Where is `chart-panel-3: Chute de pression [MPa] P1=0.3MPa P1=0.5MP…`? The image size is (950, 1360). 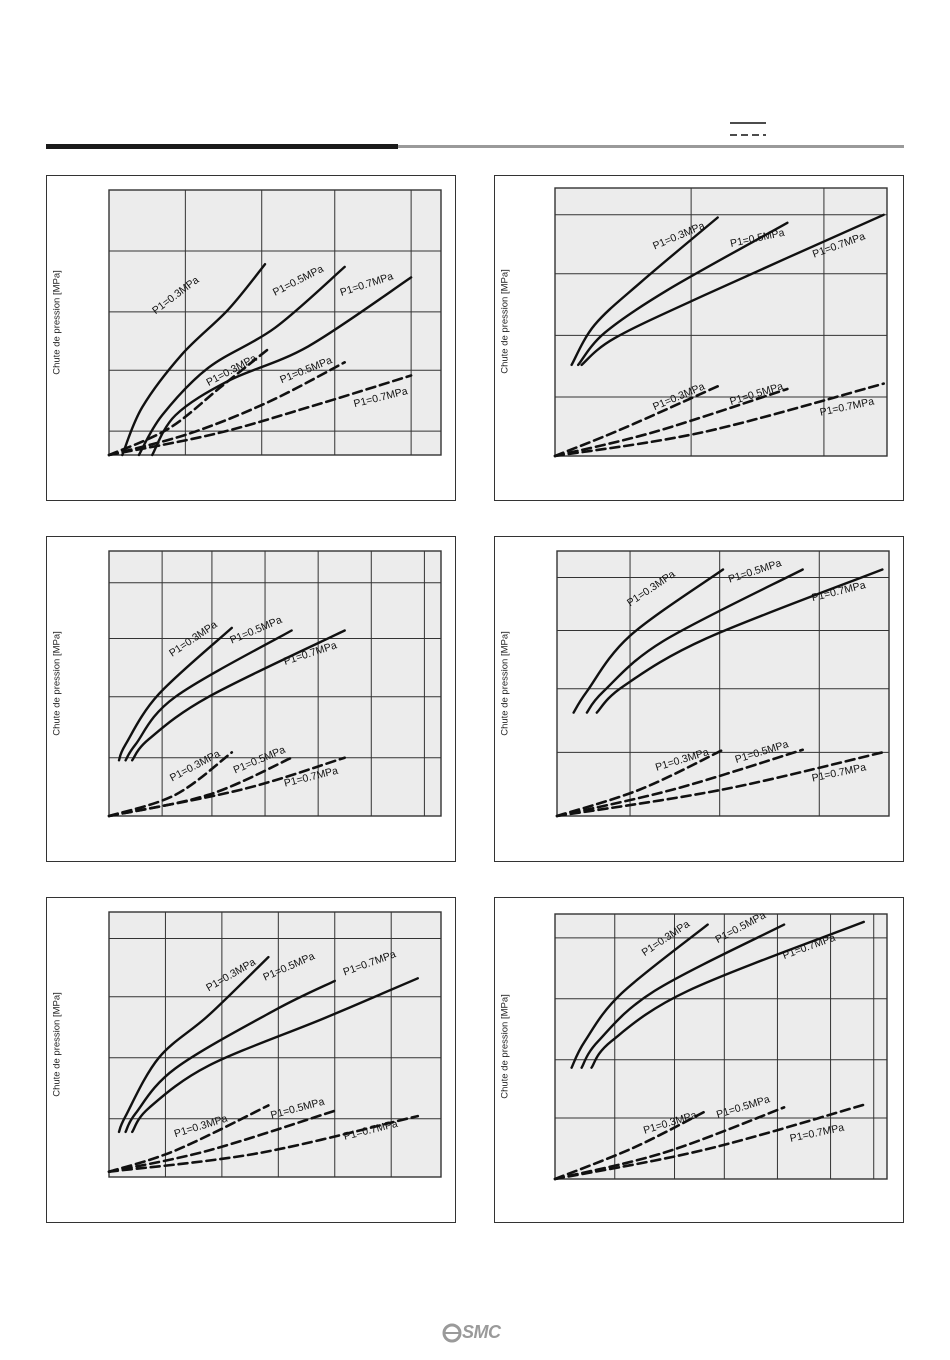
chart-panel-3: Chute de pression [MPa] P1=0.3MPa P1=0.5MP… is located at coordinates (251, 699).